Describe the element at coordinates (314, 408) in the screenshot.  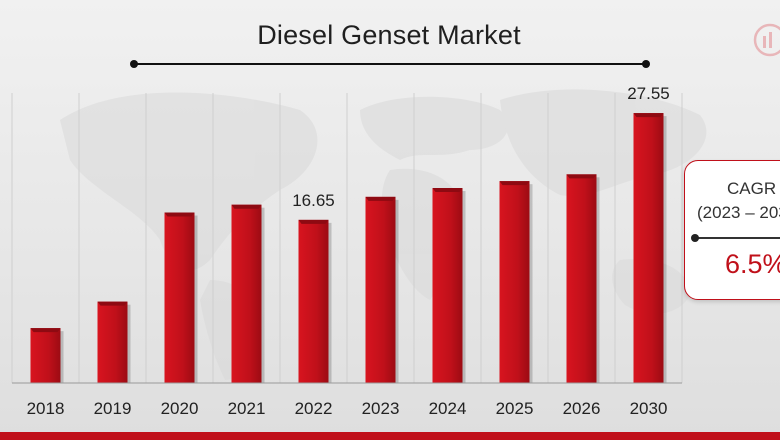
I see `x-tick-label: 2022` at that location.